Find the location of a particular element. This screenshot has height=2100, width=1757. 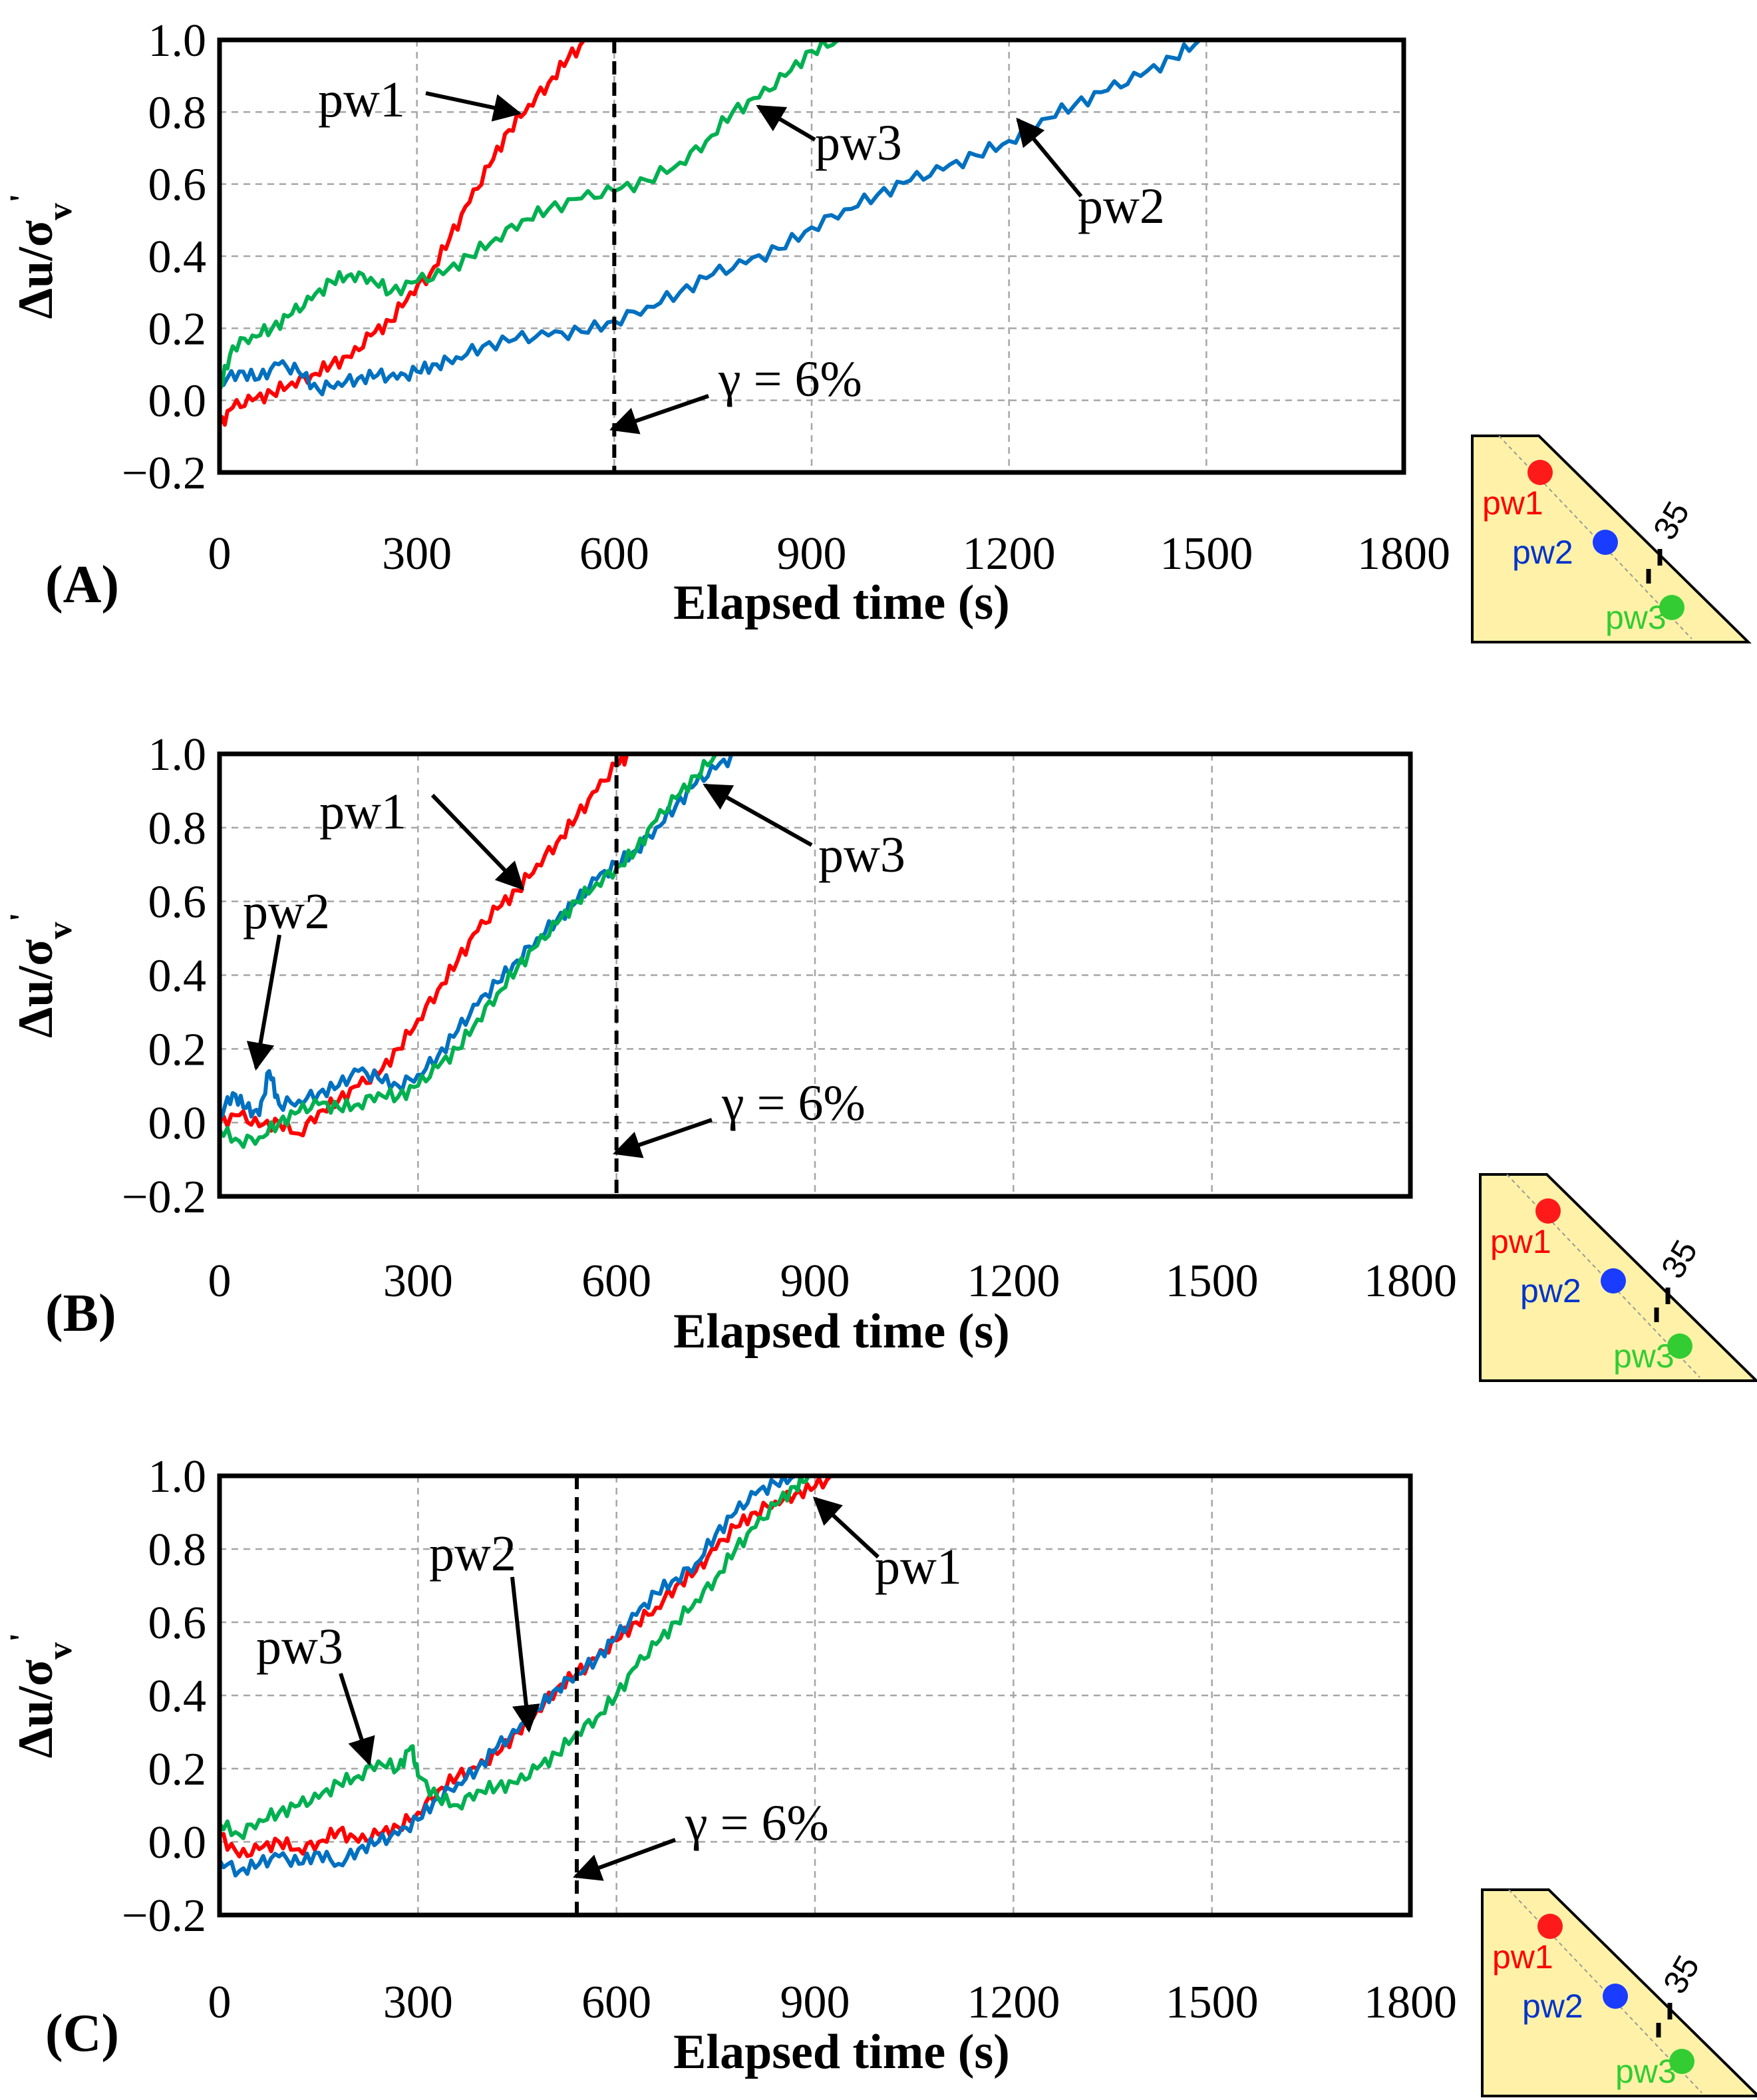

x-tick-label: 1200 is located at coordinates (1014, 1281).